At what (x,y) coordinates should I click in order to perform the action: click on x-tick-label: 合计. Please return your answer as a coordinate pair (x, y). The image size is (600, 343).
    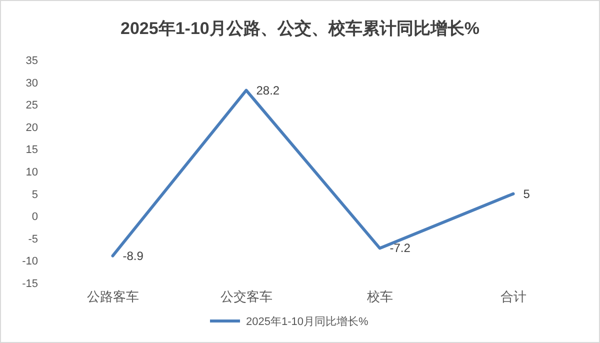
    Looking at the image, I should click on (513, 296).